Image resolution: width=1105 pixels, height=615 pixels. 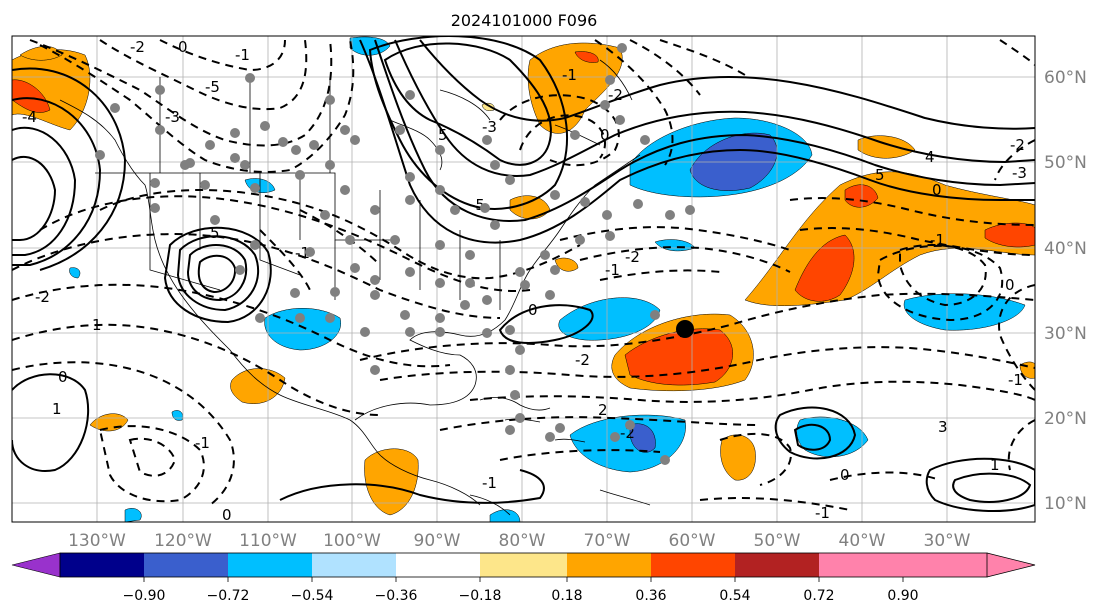 What do you see at coordinates (183, 541) in the screenshot?
I see `lon-tick-label: 120°W` at bounding box center [183, 541].